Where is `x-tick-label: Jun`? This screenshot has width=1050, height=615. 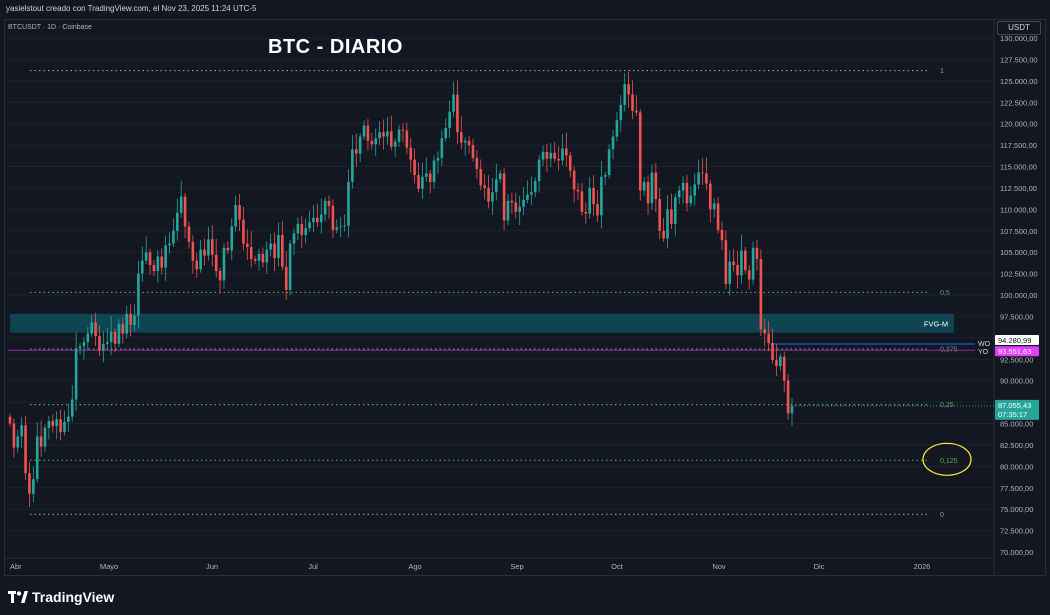
x-tick-label: Jun is located at coordinates (212, 566).